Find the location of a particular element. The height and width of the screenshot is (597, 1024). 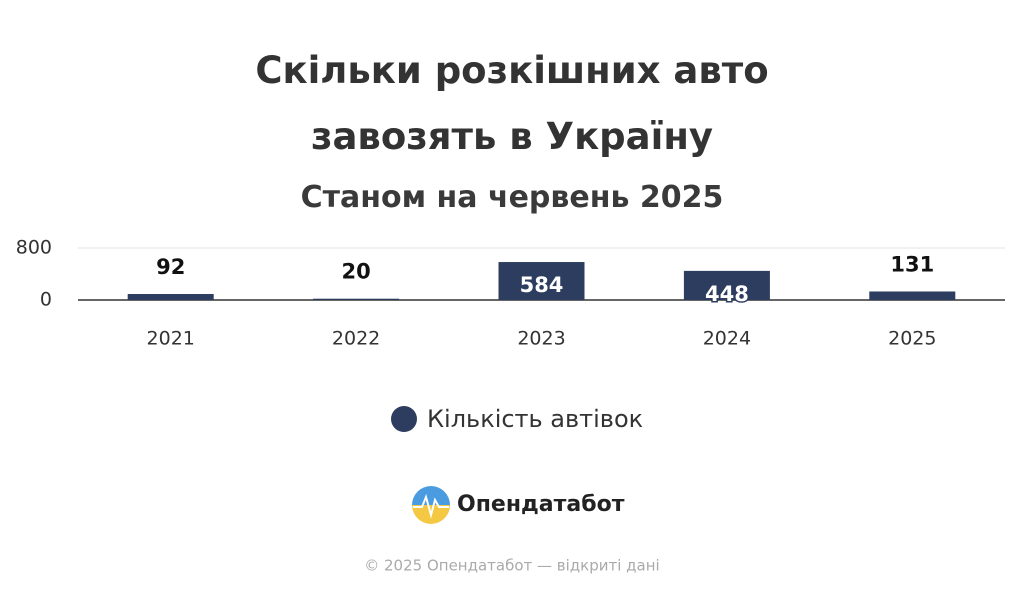

legend-marker is located at coordinates (404, 419).